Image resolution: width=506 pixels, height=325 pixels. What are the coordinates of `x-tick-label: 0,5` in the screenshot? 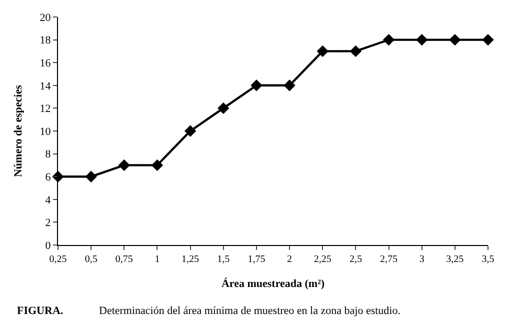 It's located at (91, 259).